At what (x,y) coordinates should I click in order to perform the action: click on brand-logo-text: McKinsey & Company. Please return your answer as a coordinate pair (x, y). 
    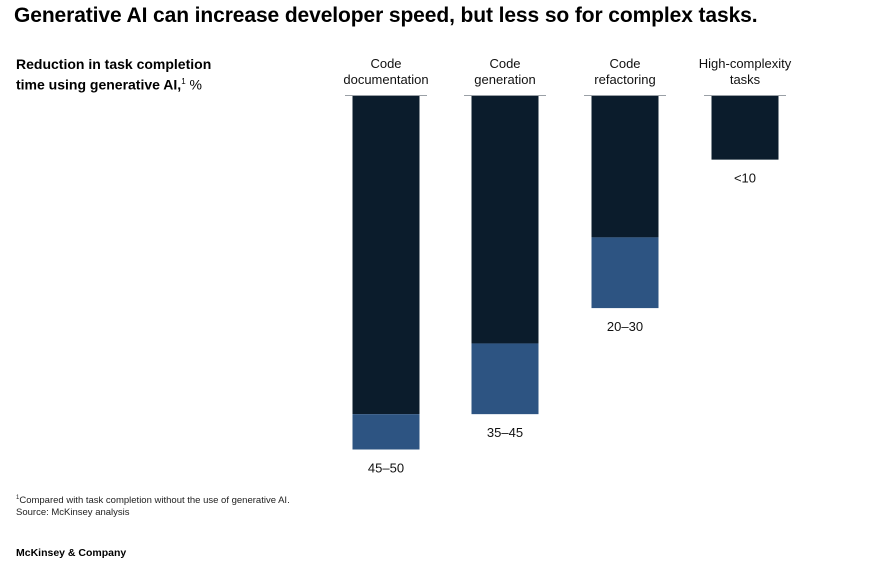
    Looking at the image, I should click on (71, 553).